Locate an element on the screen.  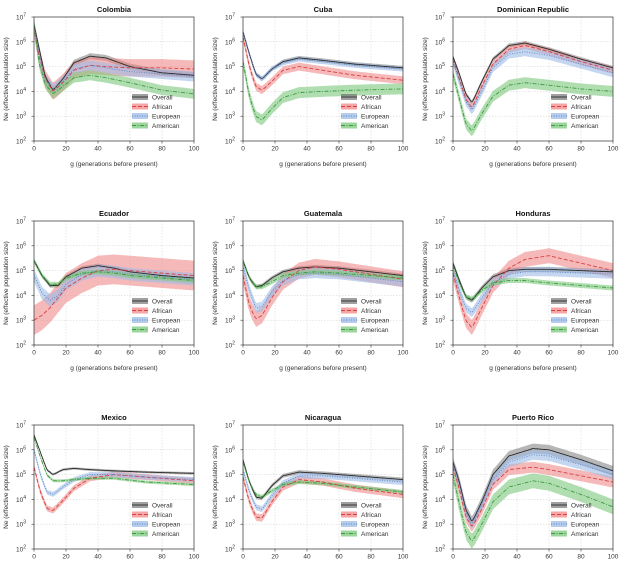
y-tick-label: 10⁶ is located at coordinates (21, 41).